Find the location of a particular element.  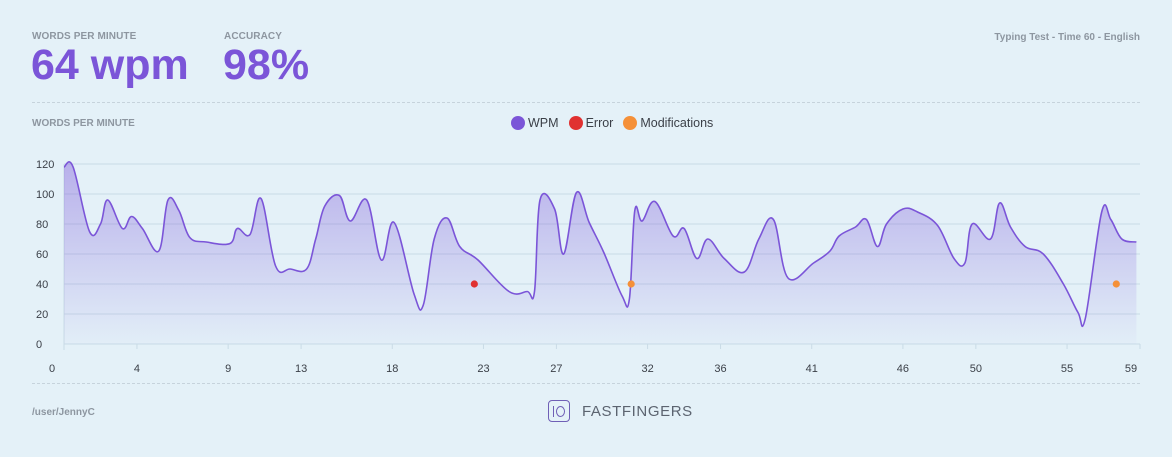

legend-item-modifications: Modifications is located at coordinates (668, 123).